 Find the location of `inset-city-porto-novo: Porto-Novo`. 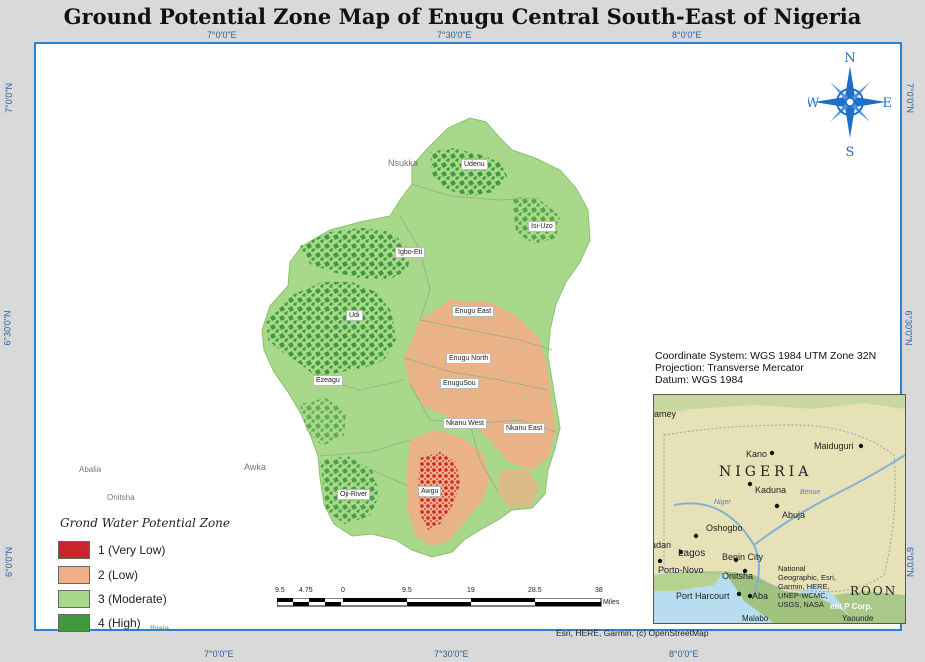

inset-city-porto-novo: Porto-Novo is located at coordinates (681, 570).